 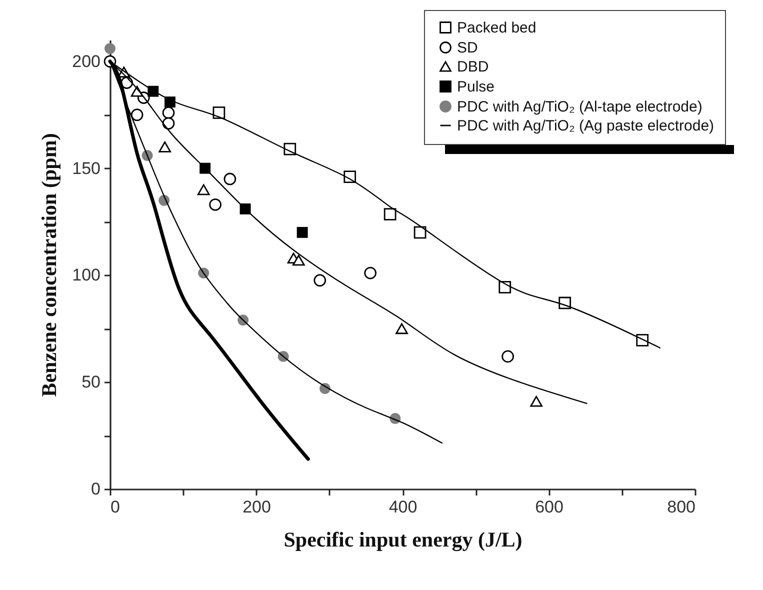 I want to click on x-tick-label: 0, so click(x=115, y=507).